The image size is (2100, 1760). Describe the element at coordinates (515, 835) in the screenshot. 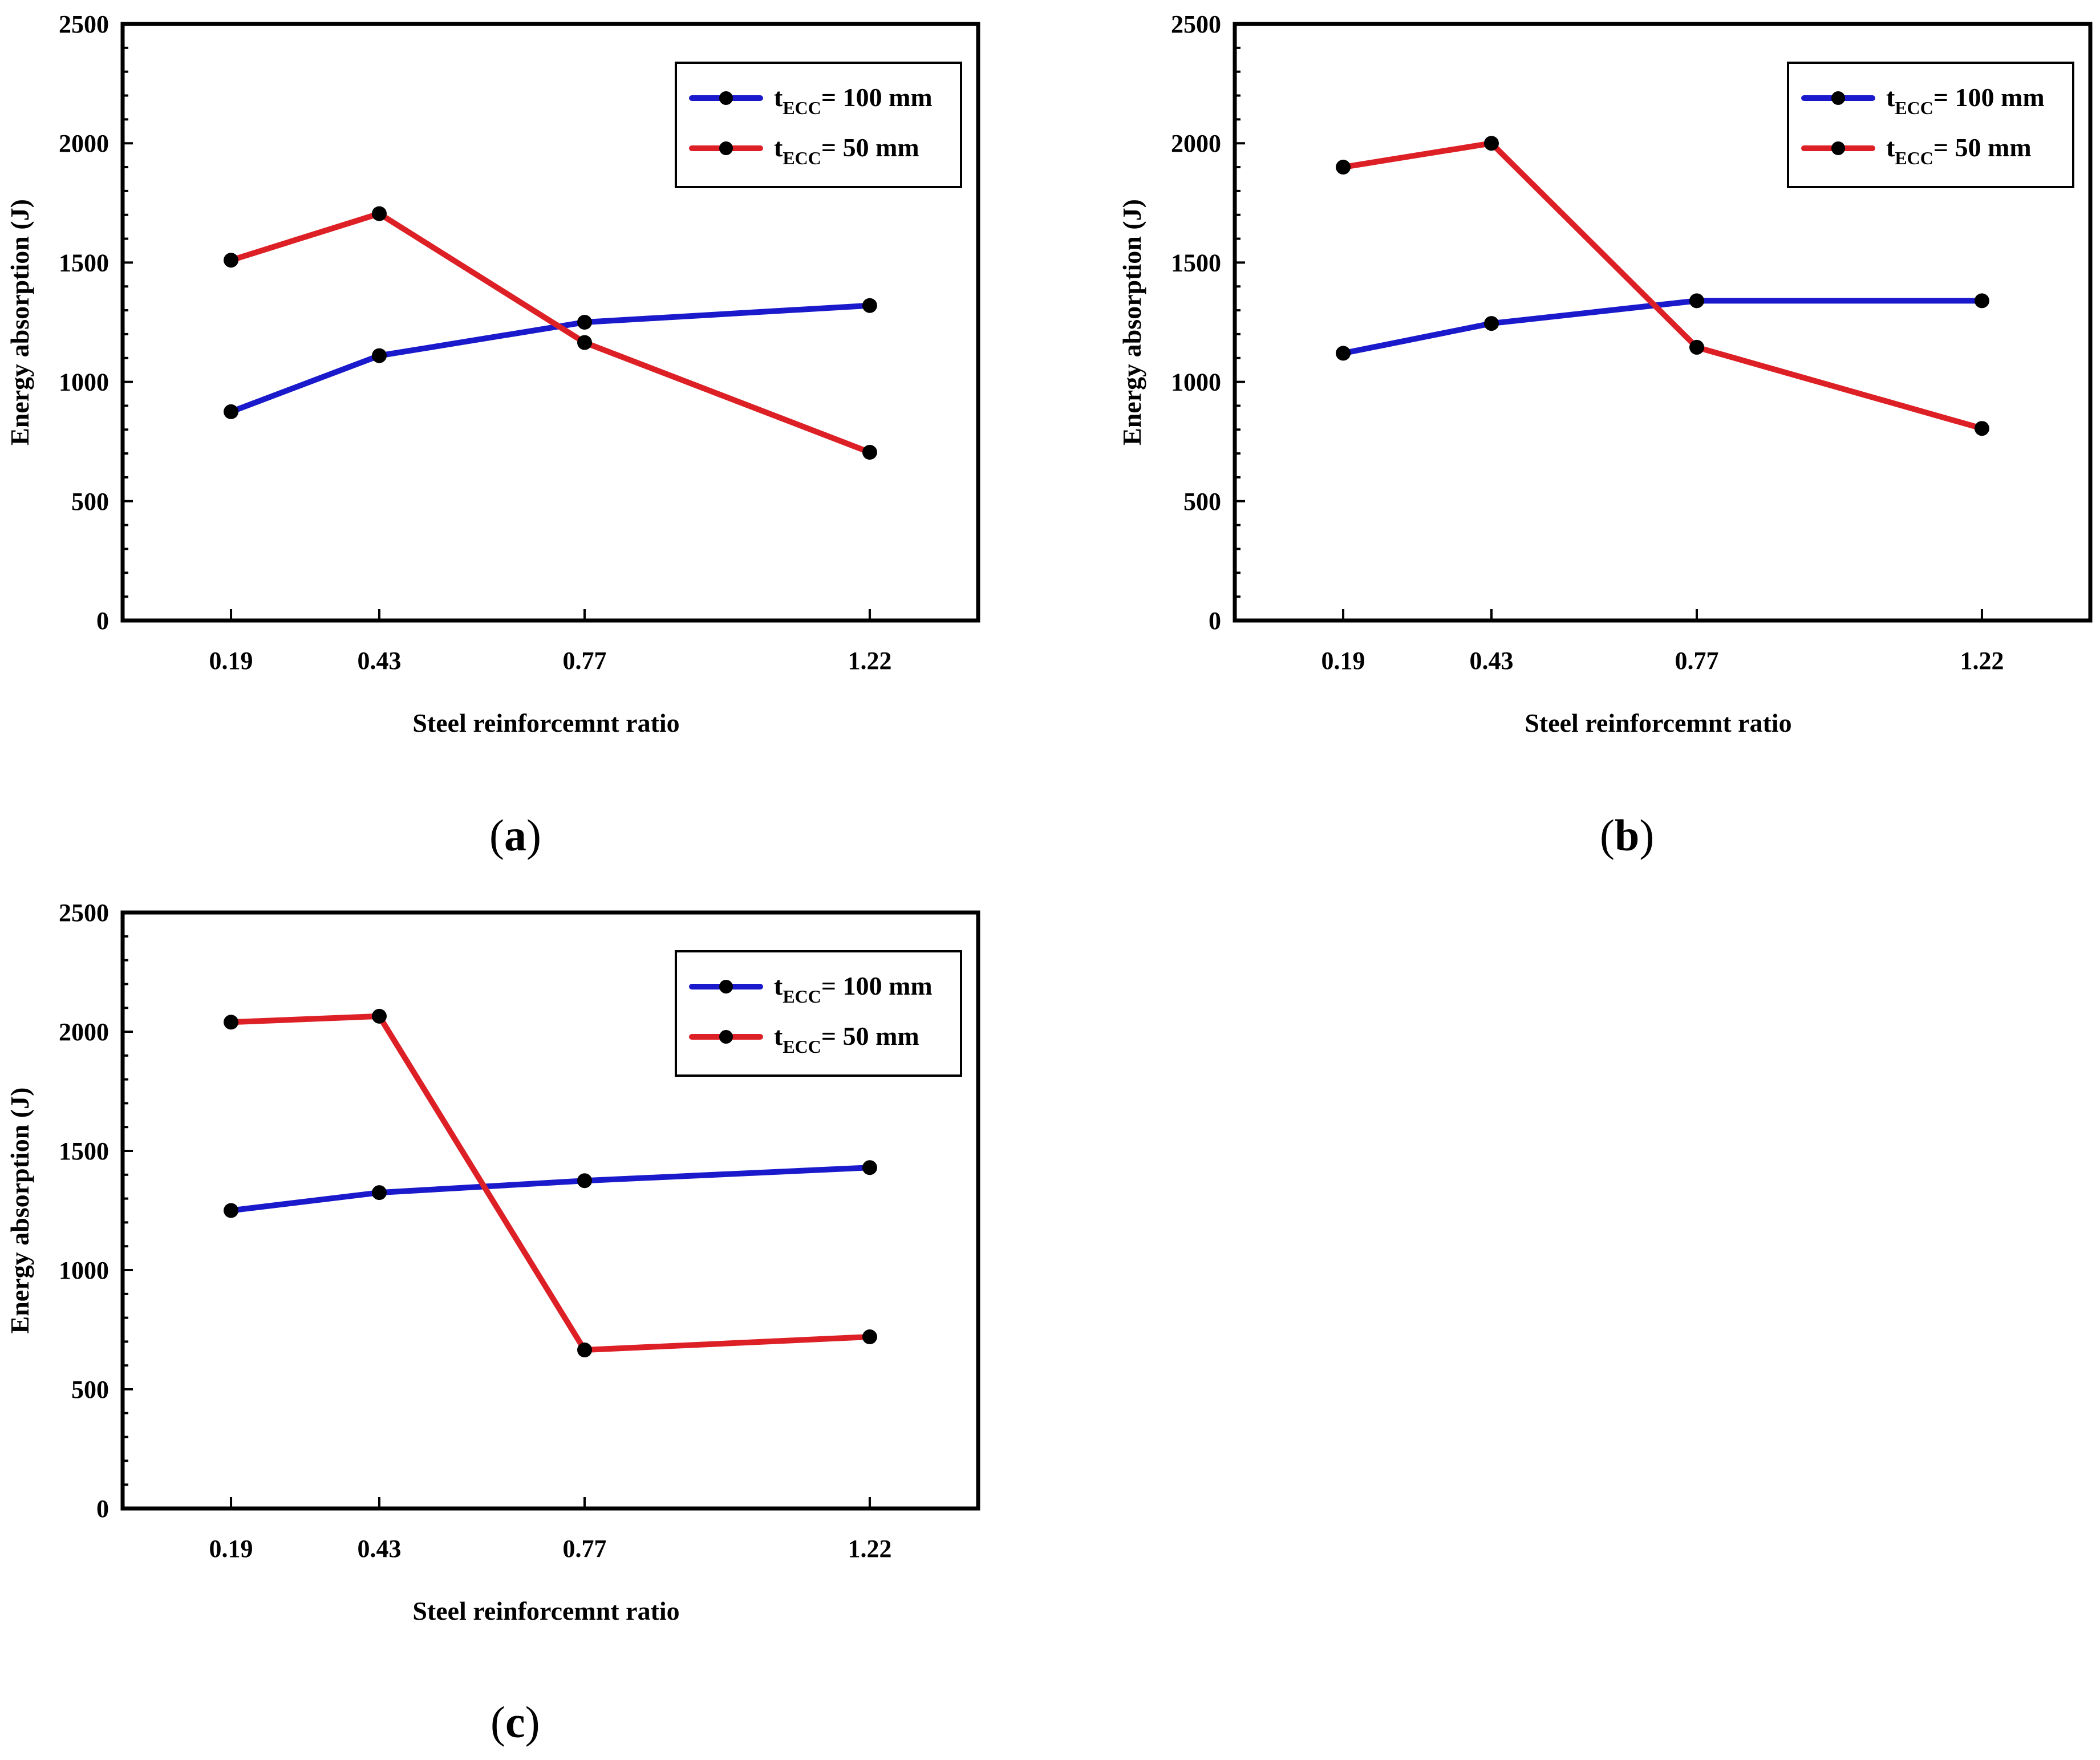

I see `panel-label-a: (a)` at that location.